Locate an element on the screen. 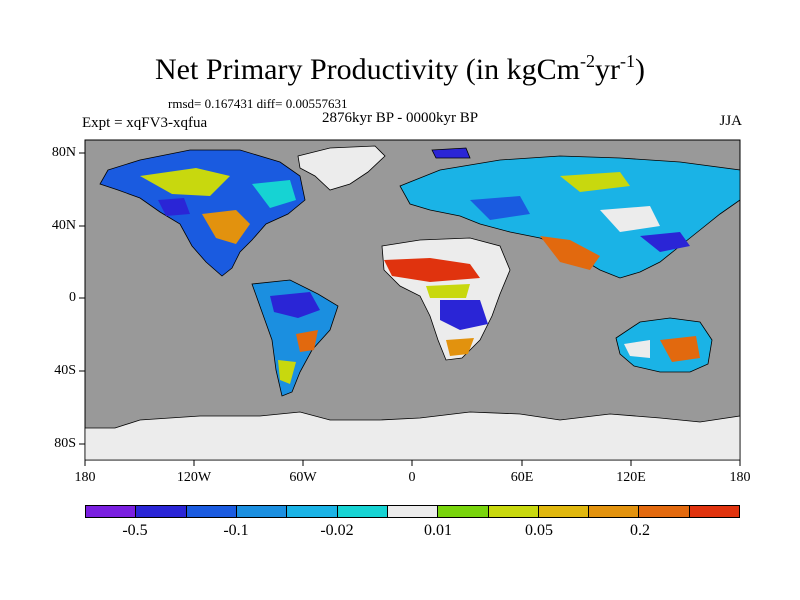 Image resolution: width=800 pixels, height=600 pixels. na-region-orange is located at coordinates (226, 227).